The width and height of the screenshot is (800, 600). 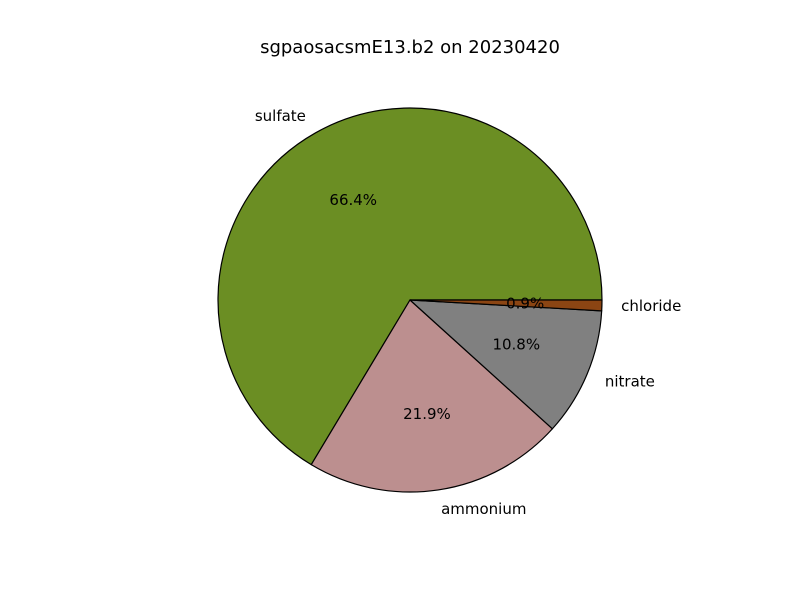 I want to click on slice-label-ammonium: ammonium, so click(x=483, y=509).